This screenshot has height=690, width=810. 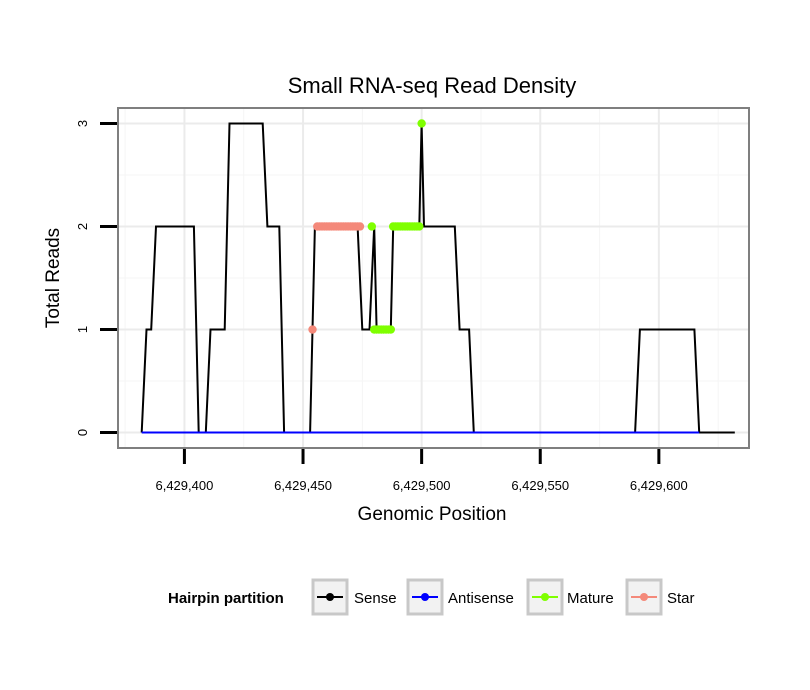 What do you see at coordinates (184, 485) in the screenshot?
I see `x-tick-label: 6,429,400` at bounding box center [184, 485].